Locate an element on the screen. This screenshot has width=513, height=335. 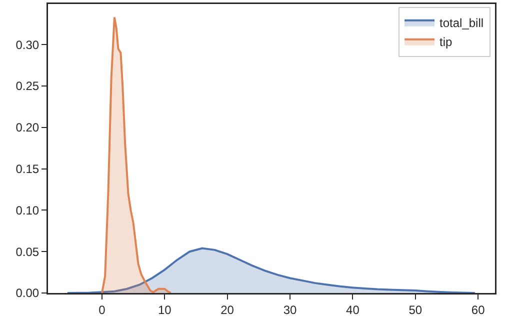
x-tick-label: 10 is located at coordinates (165, 309).